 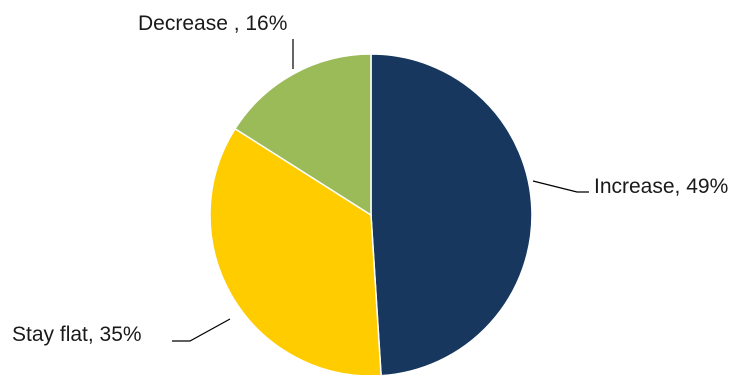 I want to click on data-label-stay-flat: Stay flat, 35%, so click(x=77, y=334).